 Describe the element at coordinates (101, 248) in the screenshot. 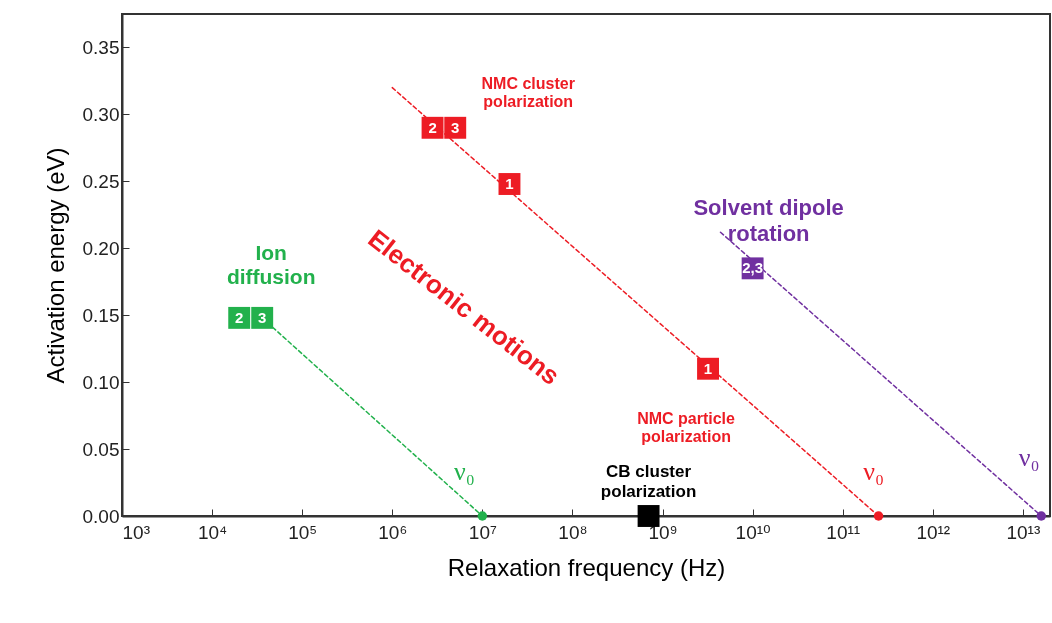

I see `y-tick-label: 0.20` at that location.